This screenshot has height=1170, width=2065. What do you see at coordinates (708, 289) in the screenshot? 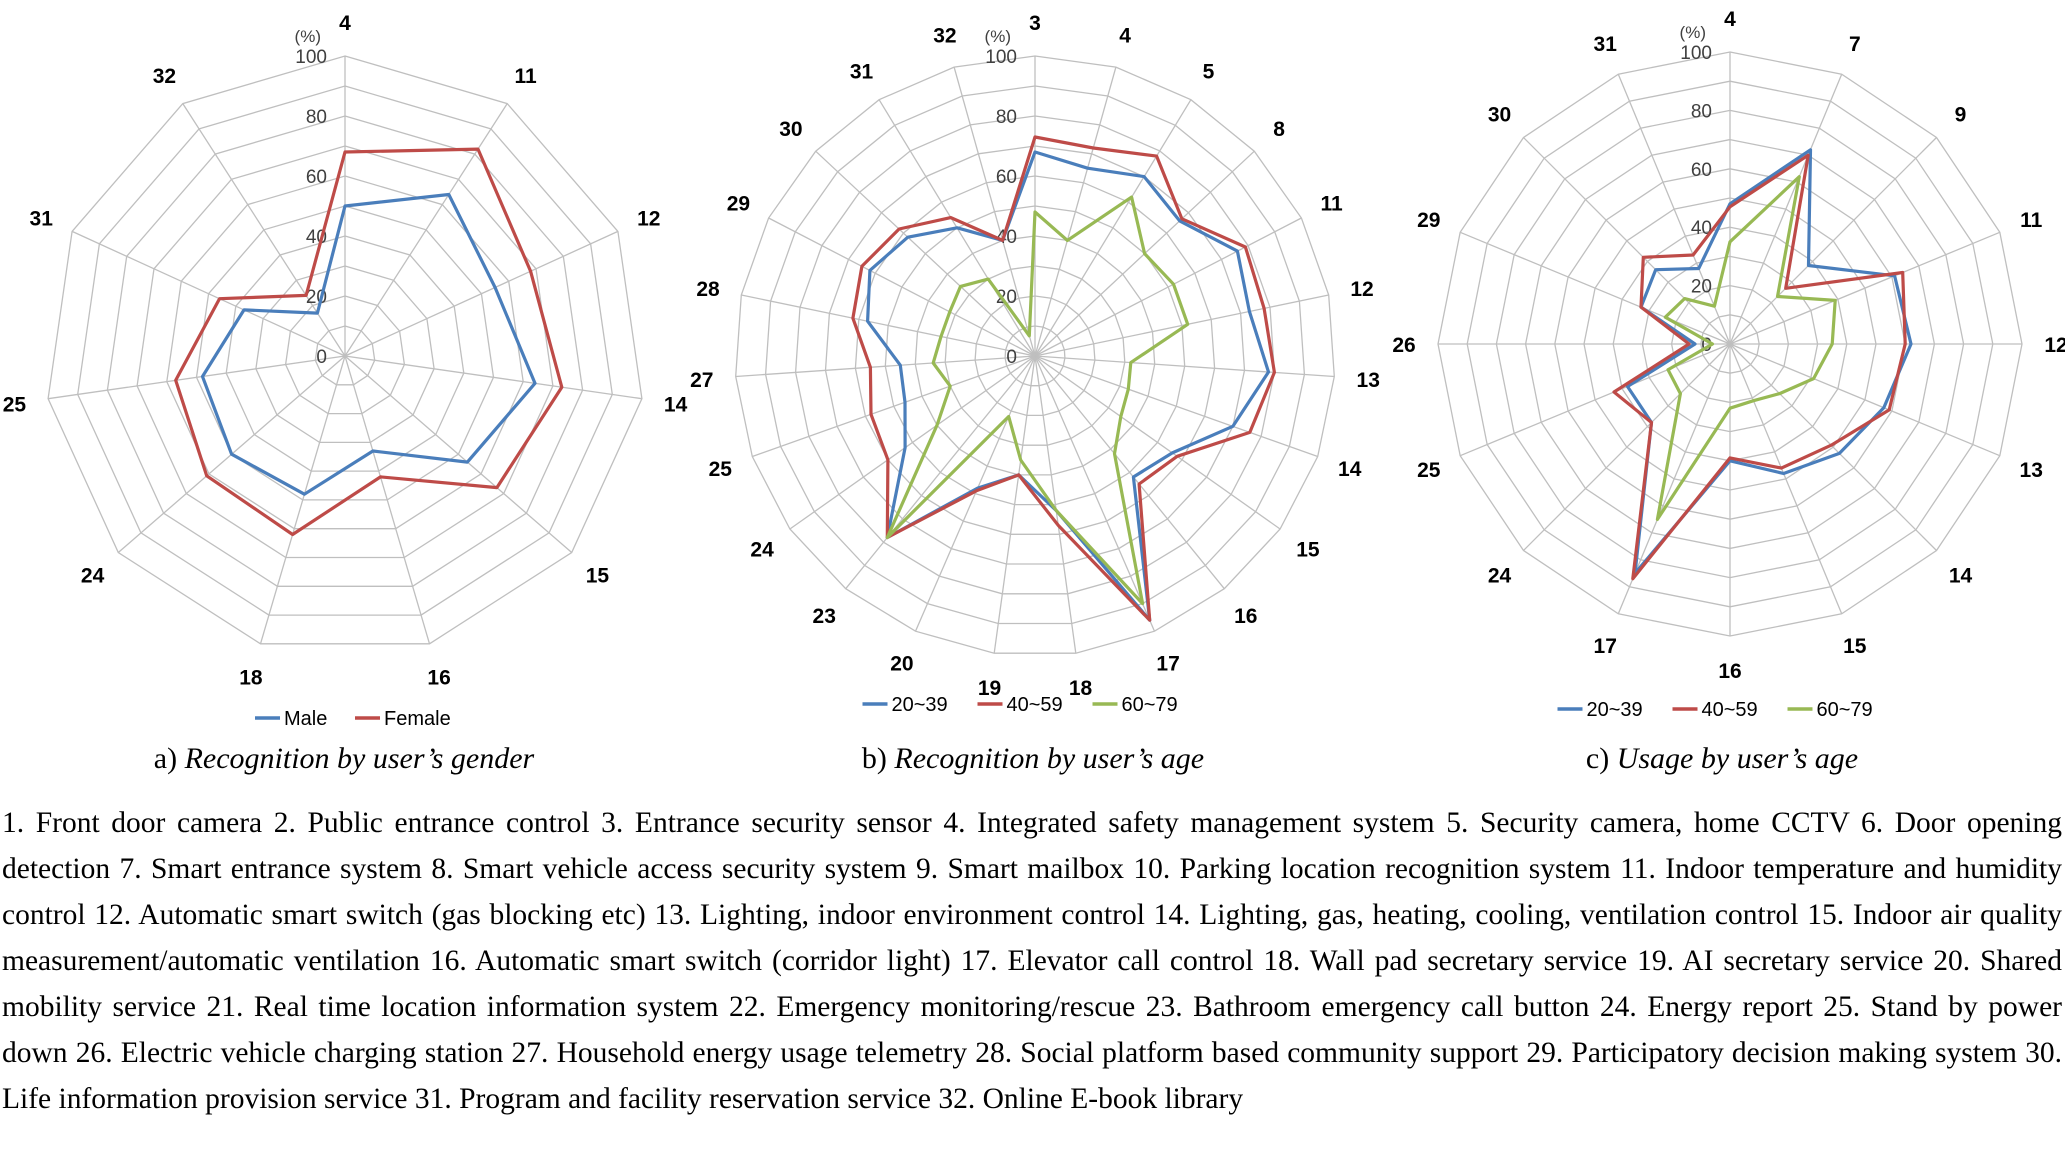
I see `category-label: 28` at bounding box center [708, 289].